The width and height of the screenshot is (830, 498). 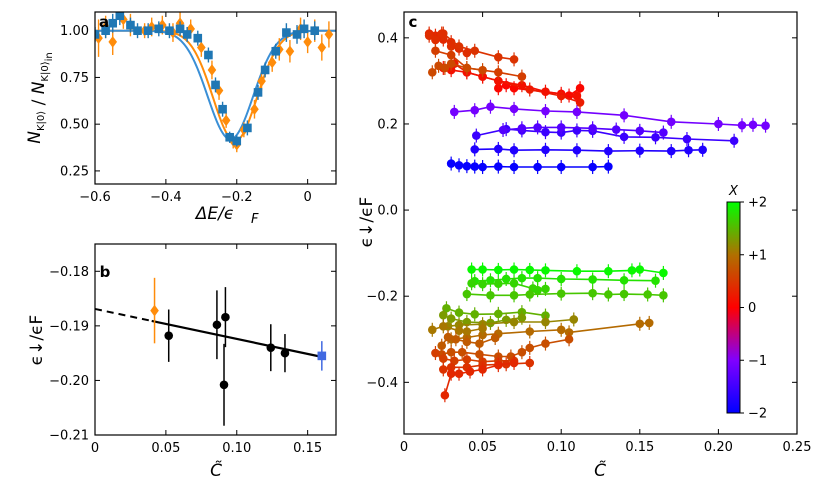 I want to click on y-axis-label: NK|0⟩ / NK|0⟩in, so click(x=40, y=98).